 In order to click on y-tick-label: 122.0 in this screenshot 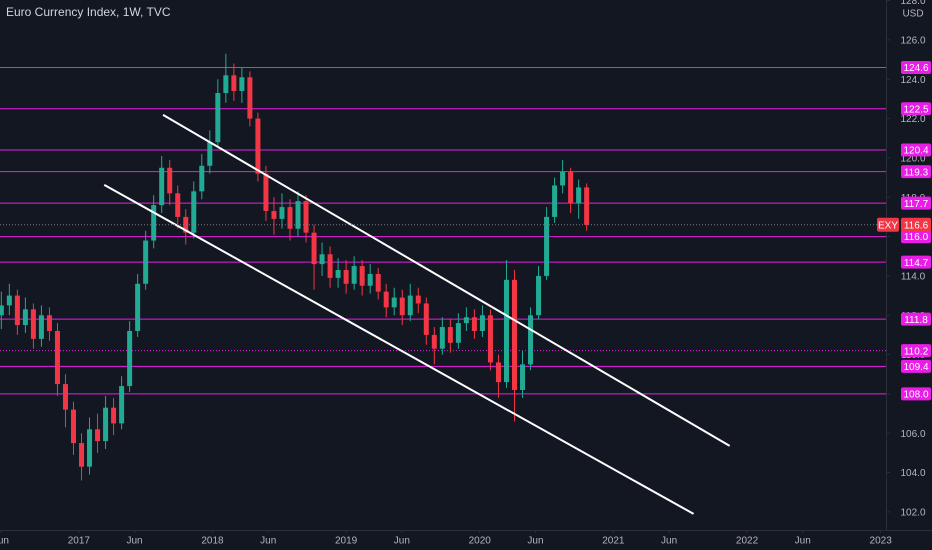, I will do `click(912, 119)`.